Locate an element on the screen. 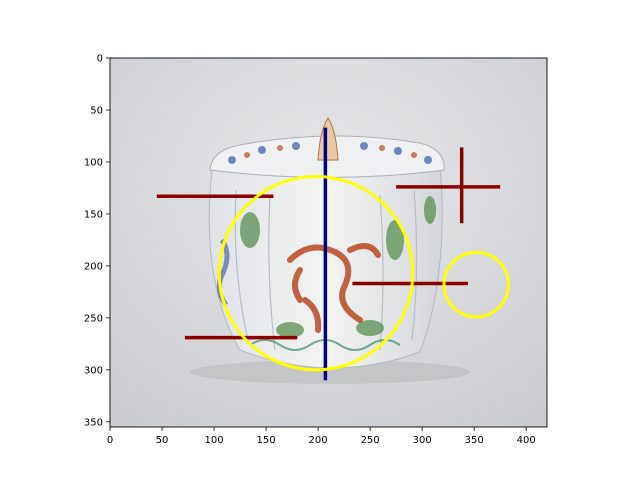 The image size is (640, 480). x-tick-label: 0 is located at coordinates (110, 440).